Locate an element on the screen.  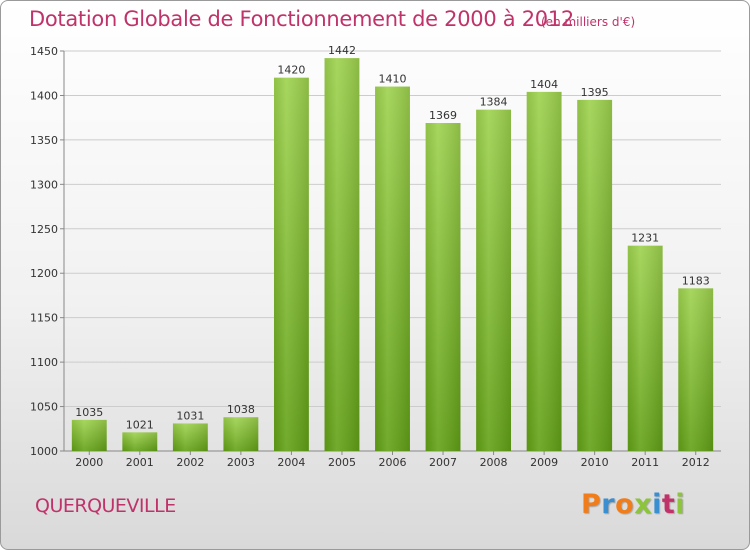
x-tick-label: 2012 is located at coordinates (696, 462).